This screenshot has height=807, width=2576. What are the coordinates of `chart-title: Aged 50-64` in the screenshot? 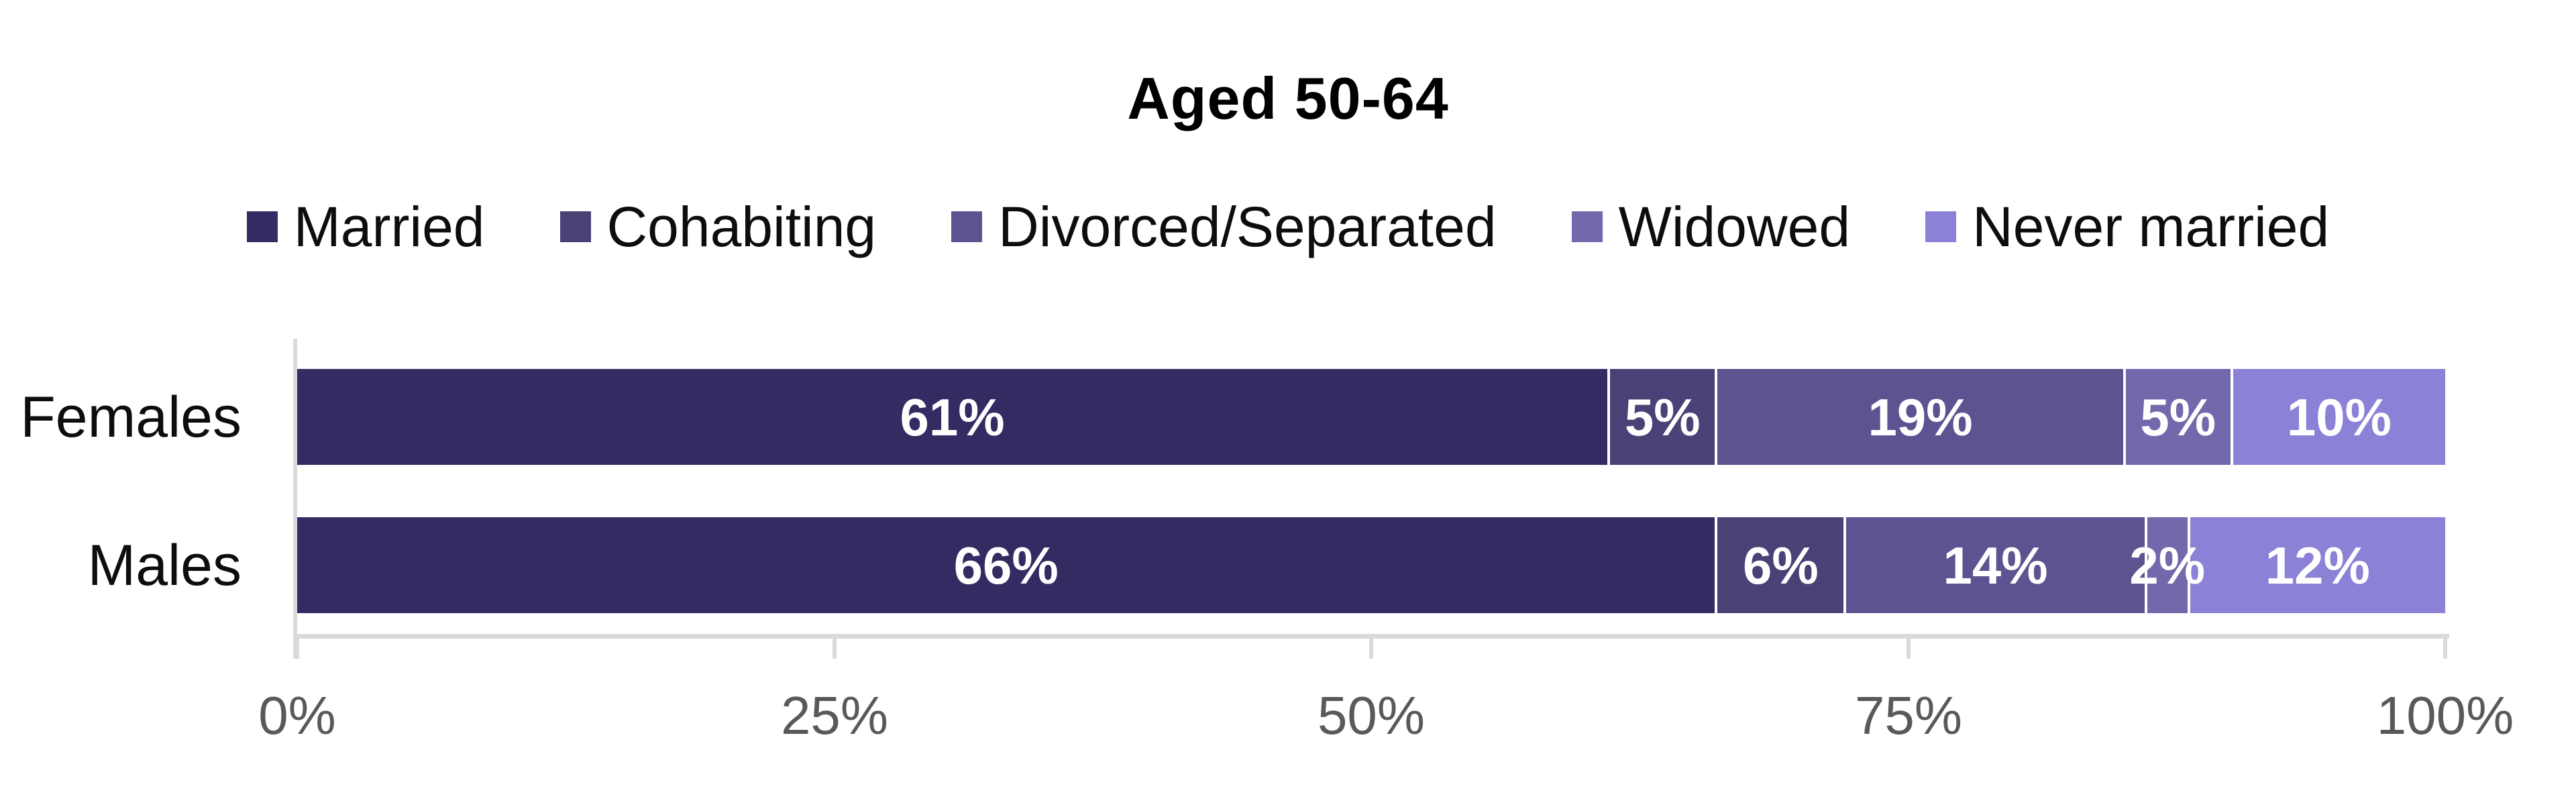 It's located at (1288, 98).